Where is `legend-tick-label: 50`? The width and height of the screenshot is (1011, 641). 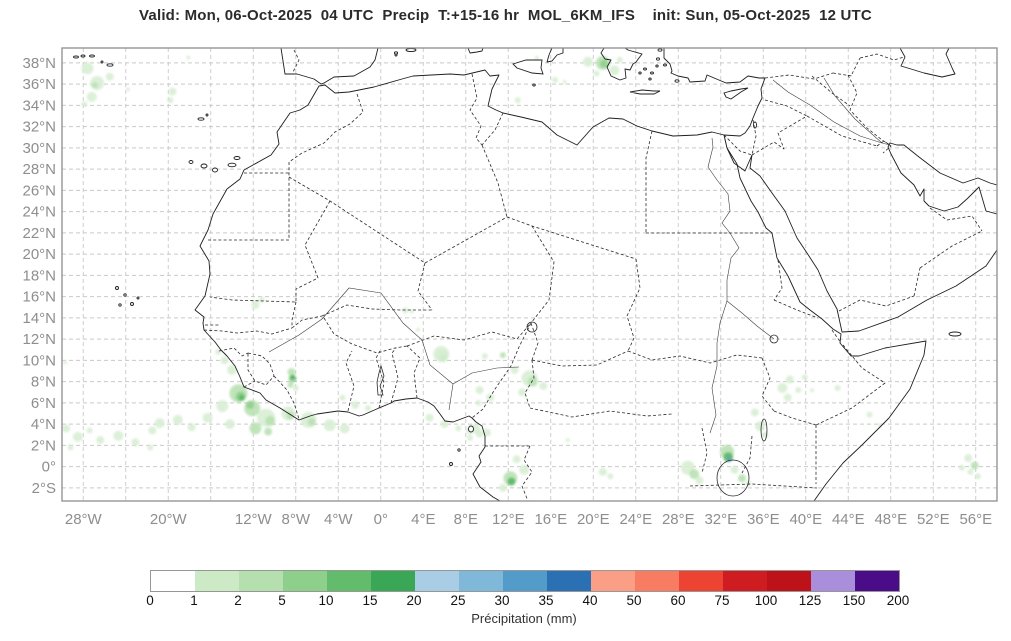
legend-tick-label: 50 is located at coordinates (634, 600).